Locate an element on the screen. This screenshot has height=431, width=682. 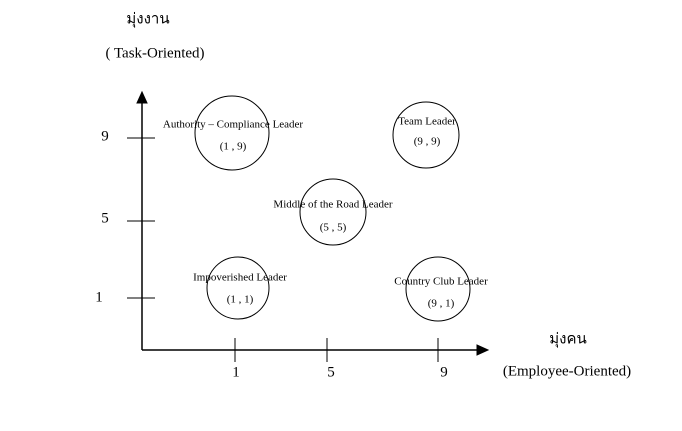
y-arrow is located at coordinates (142, 97).